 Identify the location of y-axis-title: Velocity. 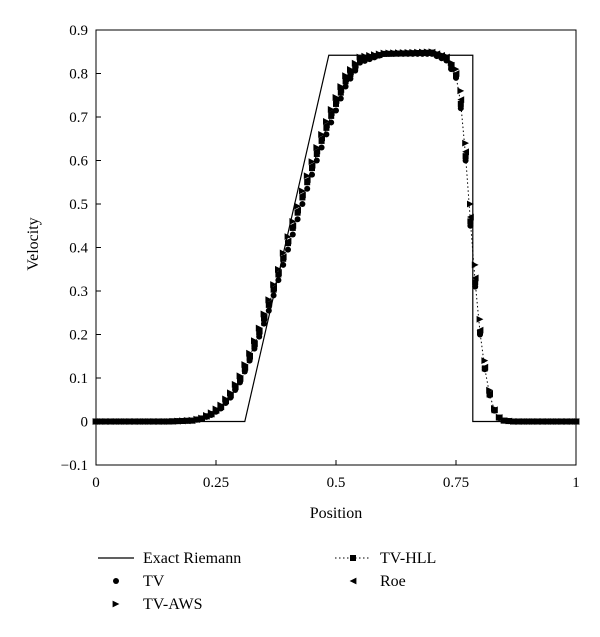
(33, 243).